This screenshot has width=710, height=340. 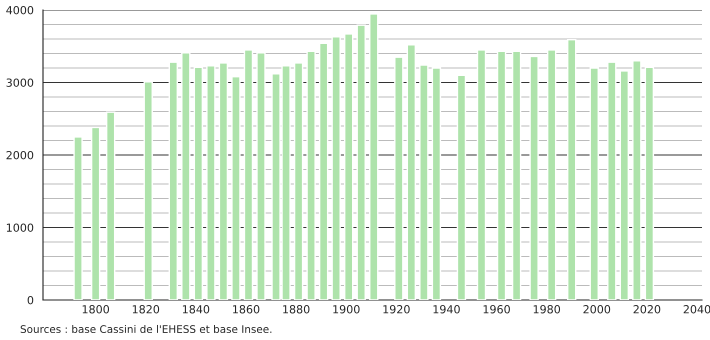 What do you see at coordinates (596, 309) in the screenshot?
I see `x-tick-label: 2000` at bounding box center [596, 309].